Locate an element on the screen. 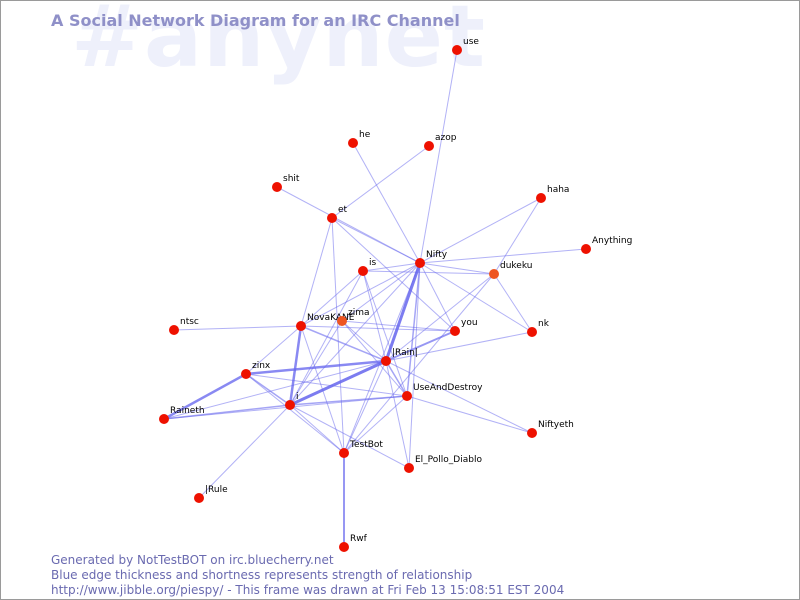 The width and height of the screenshot is (800, 600). node-label: zima is located at coordinates (359, 313).